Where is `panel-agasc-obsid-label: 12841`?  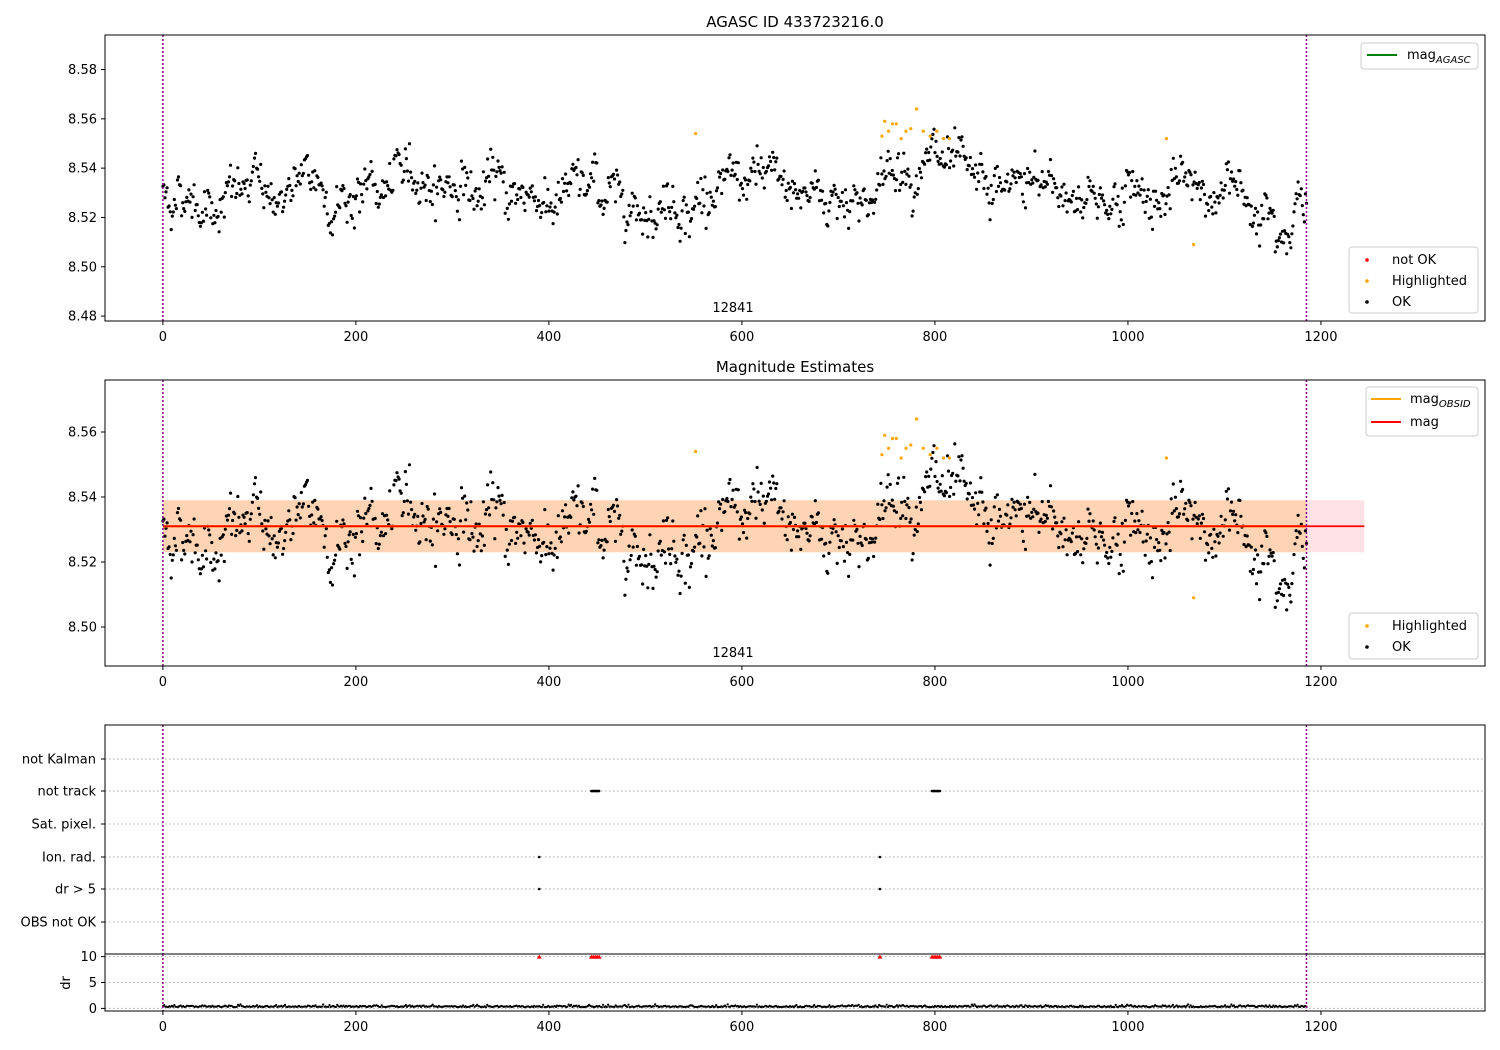 panel-agasc-obsid-label: 12841 is located at coordinates (732, 308).